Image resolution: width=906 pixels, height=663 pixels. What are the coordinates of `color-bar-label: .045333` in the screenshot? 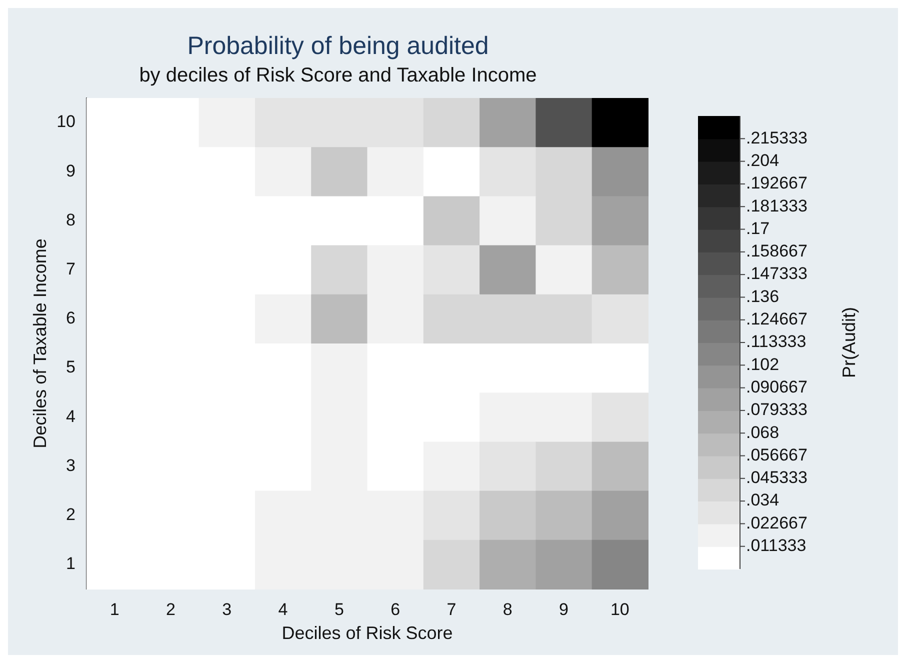 It's located at (777, 478).